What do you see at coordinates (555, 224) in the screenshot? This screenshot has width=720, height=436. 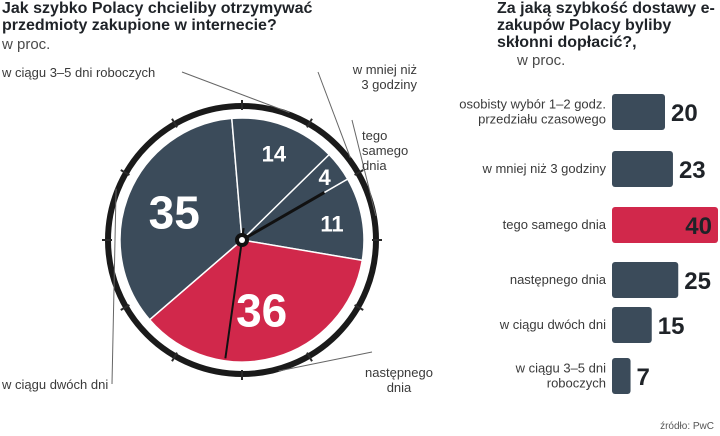 I see `bar-category-label: tego samego dnia` at bounding box center [555, 224].